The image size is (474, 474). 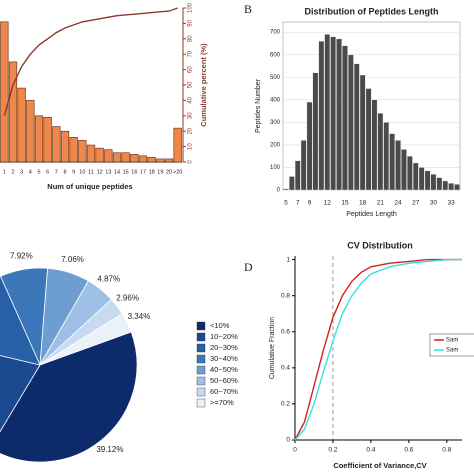 I want to click on y-tick-label: 300, so click(x=275, y=123).